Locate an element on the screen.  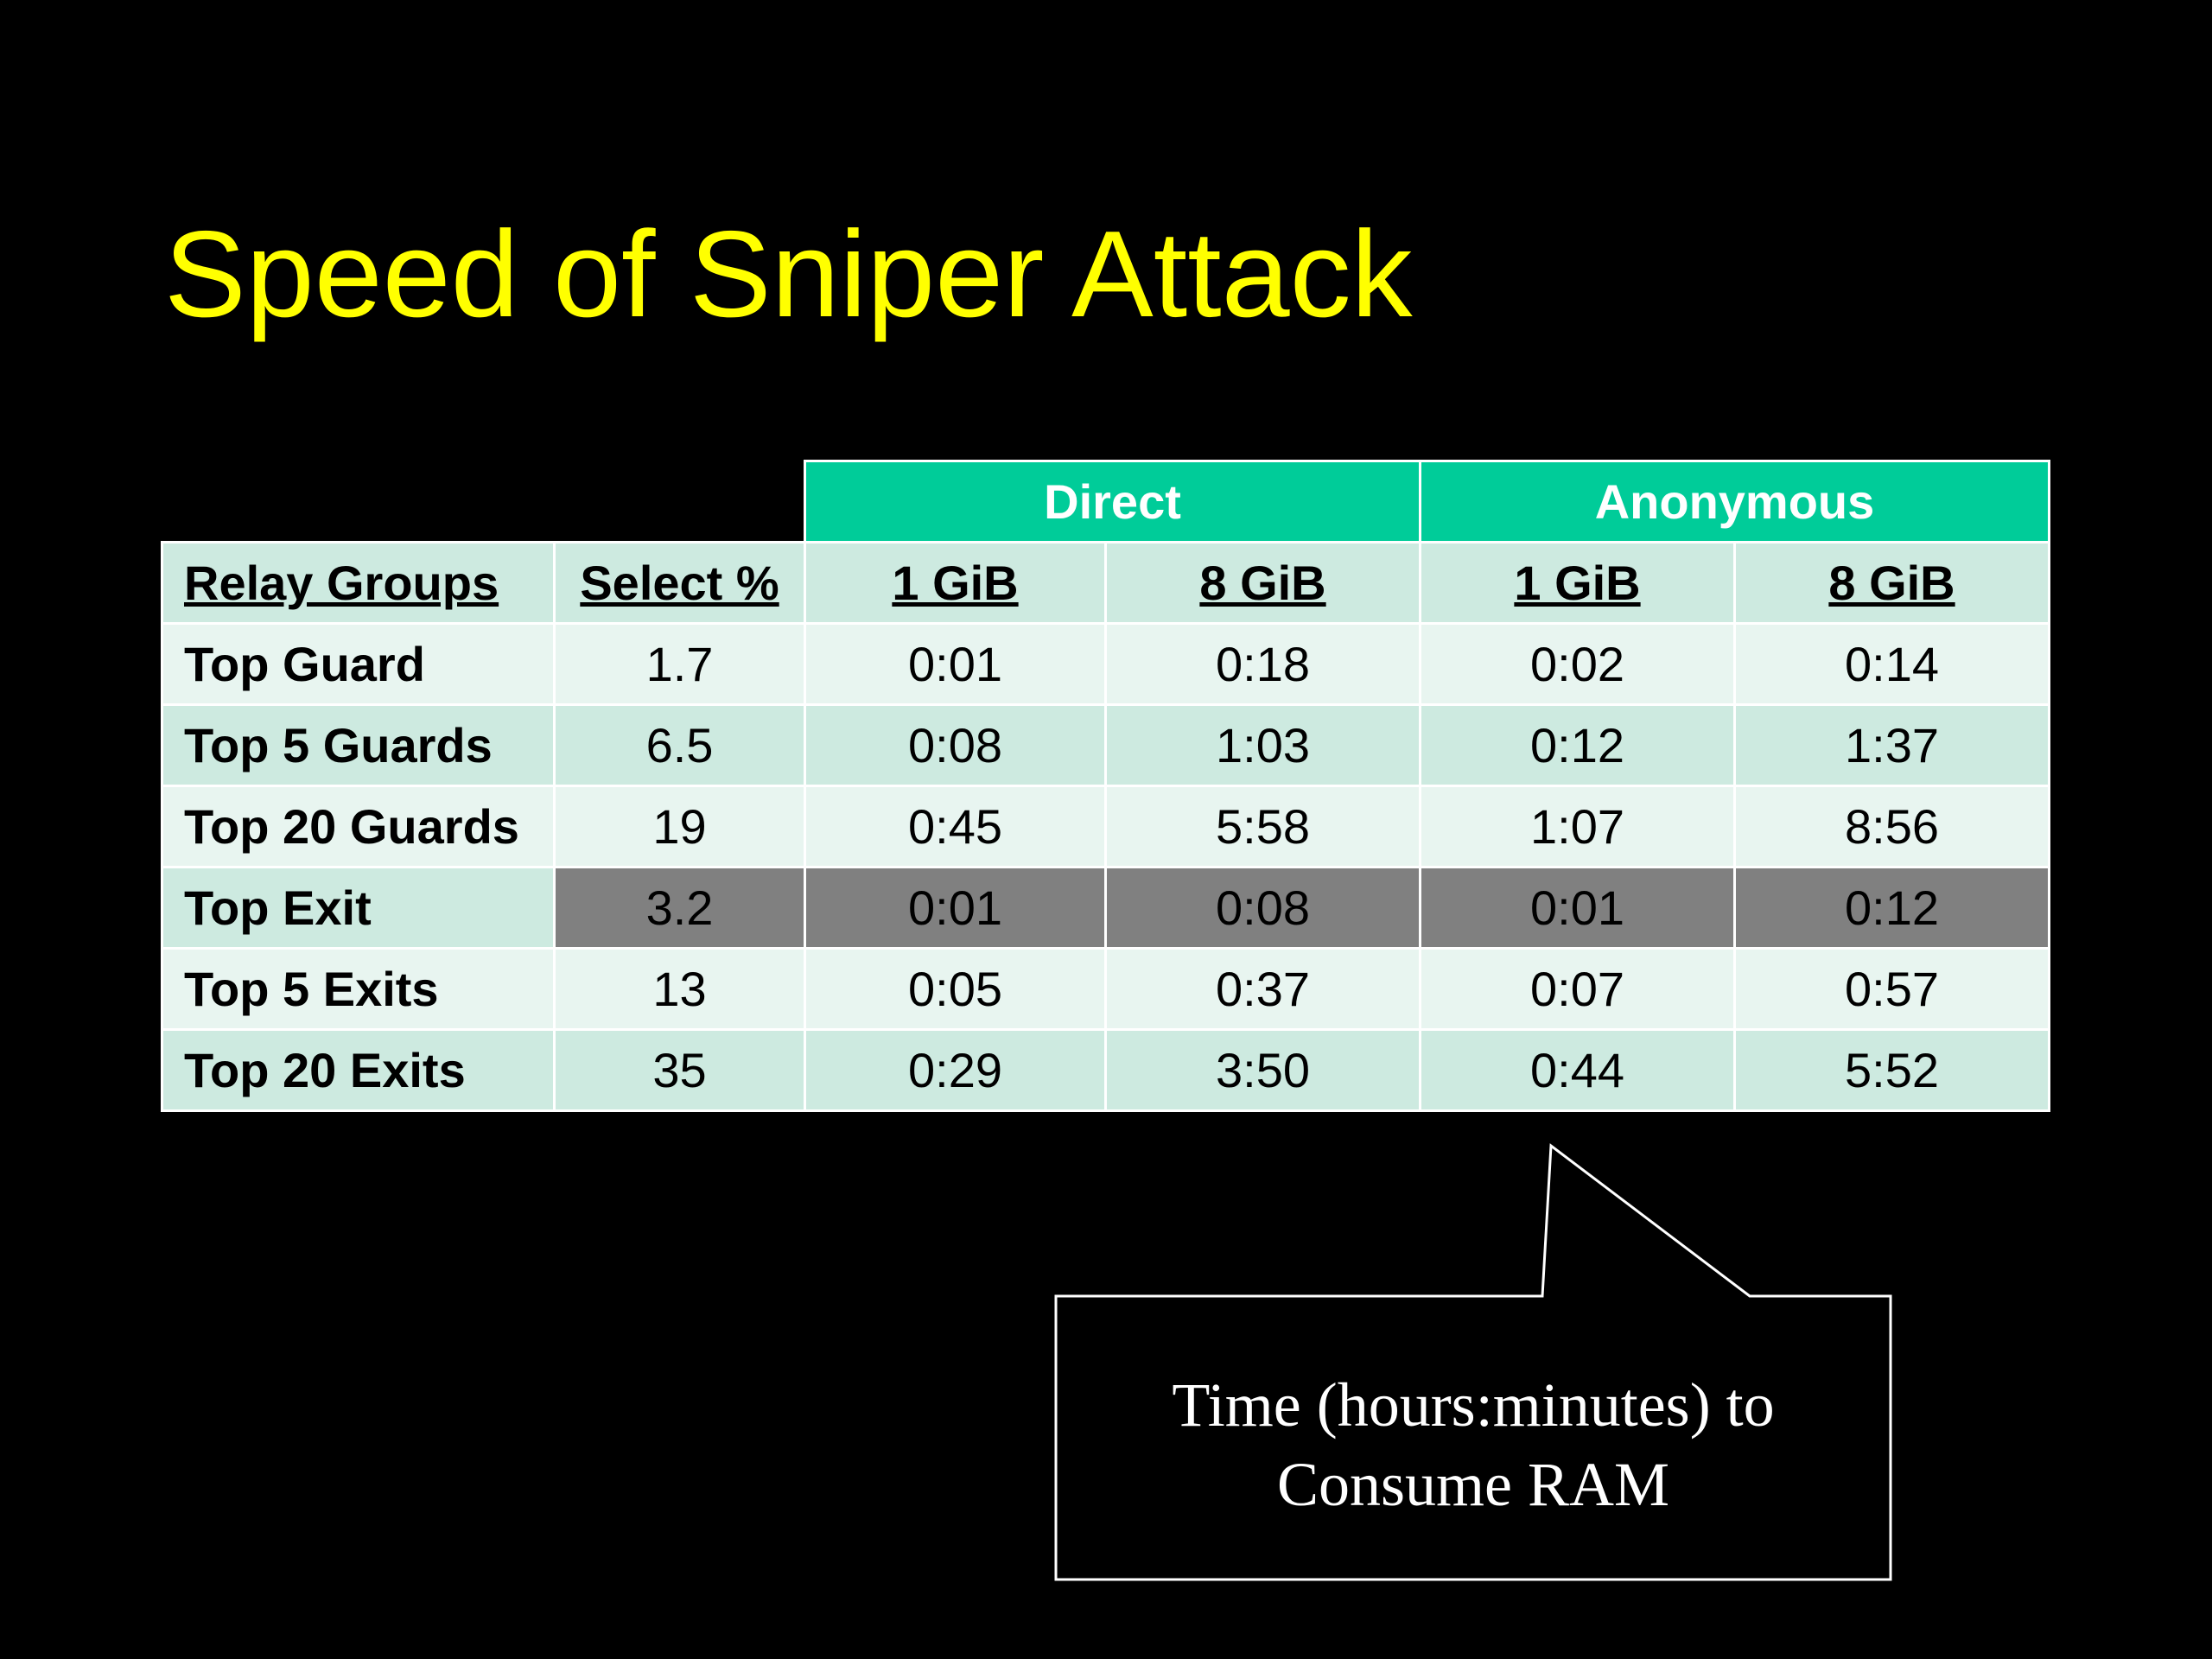
direct-8gib-cell: 3:50 is located at coordinates (1262, 1070).